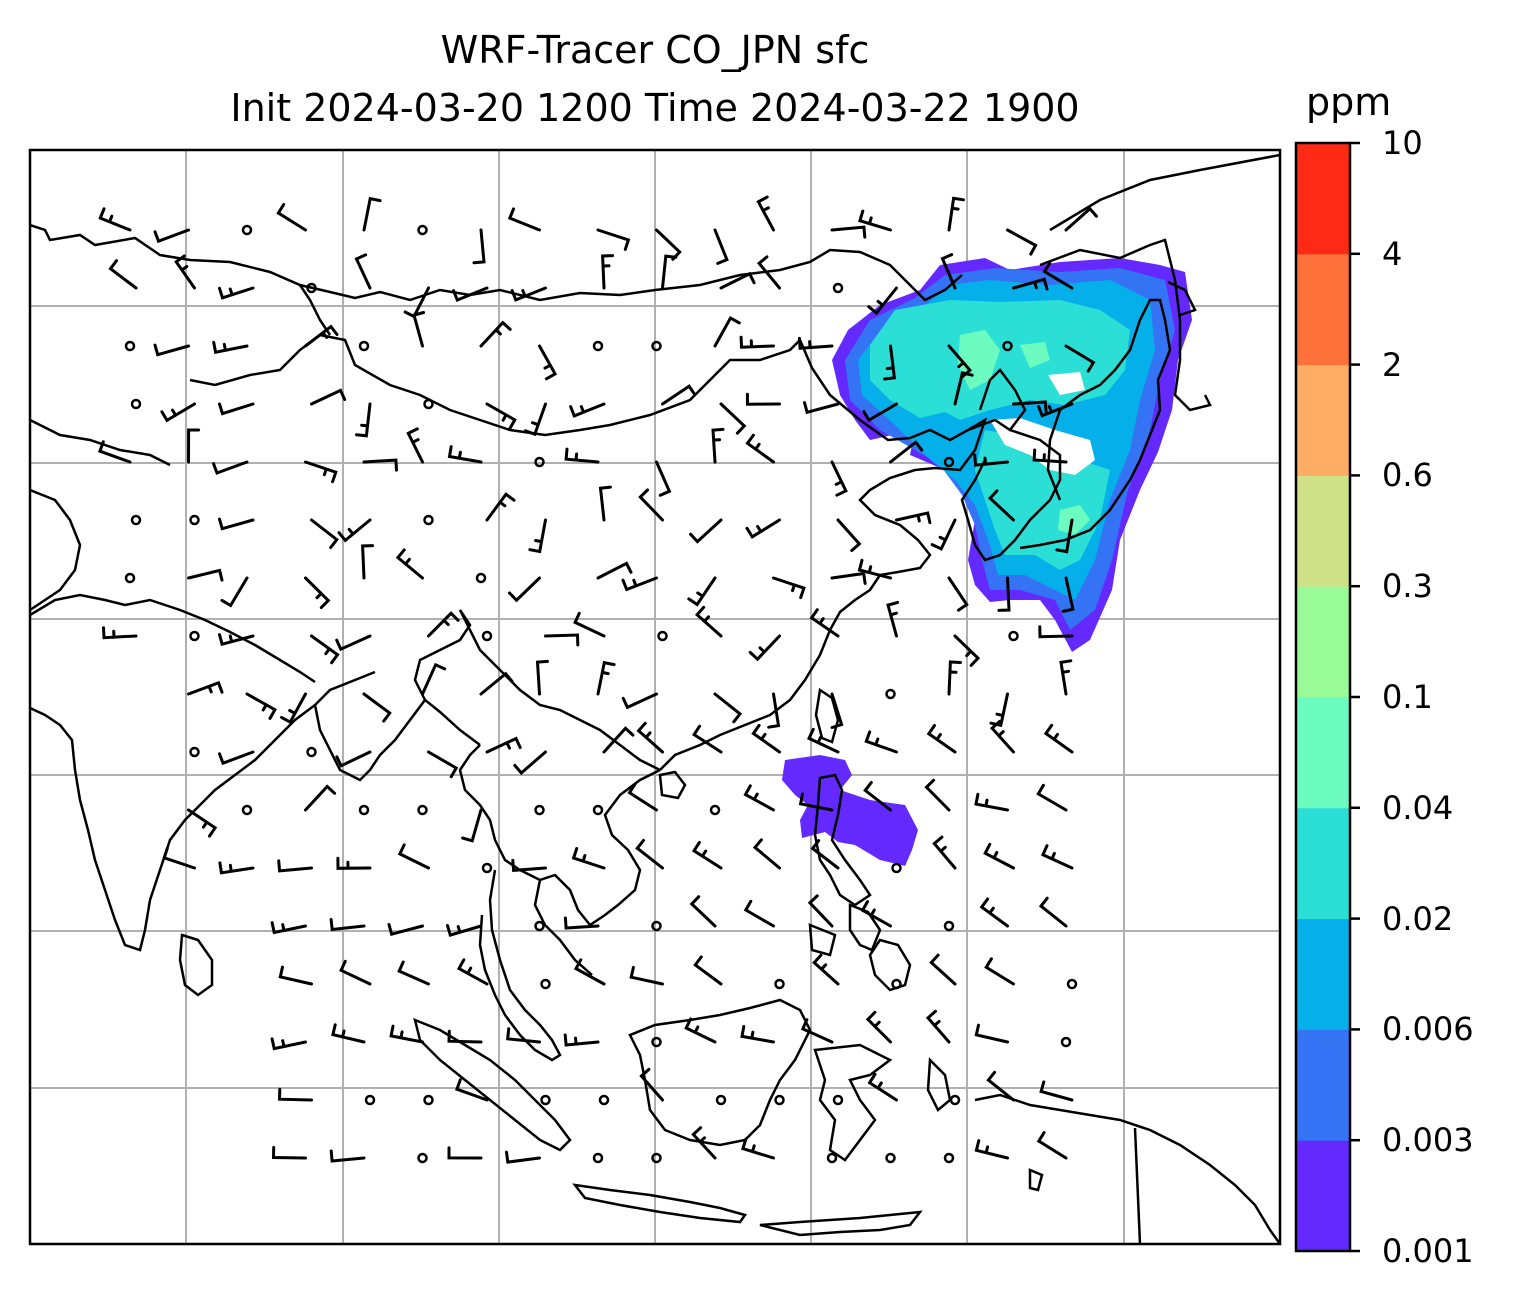  What do you see at coordinates (1402, 143) in the screenshot?
I see `colorbar-tick-label: 10` at bounding box center [1402, 143].